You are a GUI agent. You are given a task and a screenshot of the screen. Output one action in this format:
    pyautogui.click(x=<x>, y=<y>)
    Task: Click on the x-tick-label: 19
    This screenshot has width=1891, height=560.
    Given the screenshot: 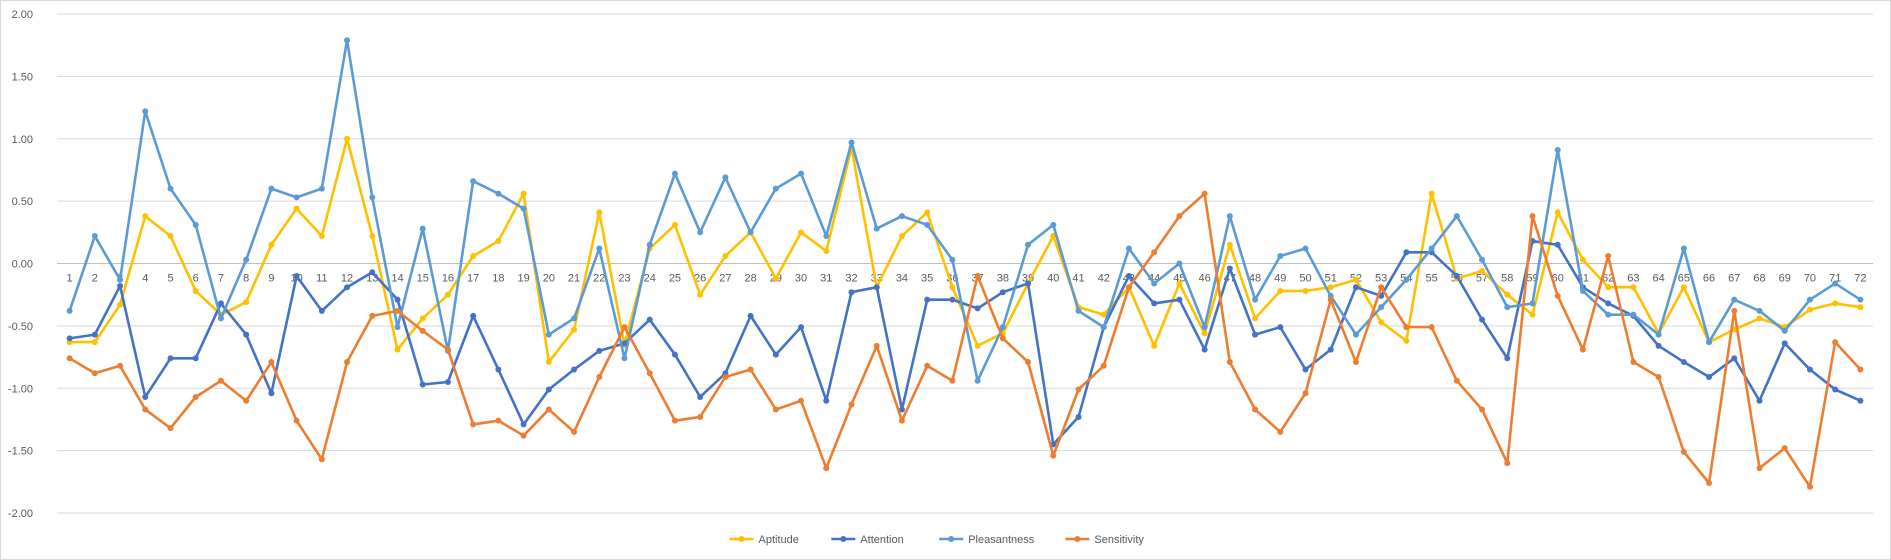 What is the action you would take?
    pyautogui.click(x=523, y=279)
    